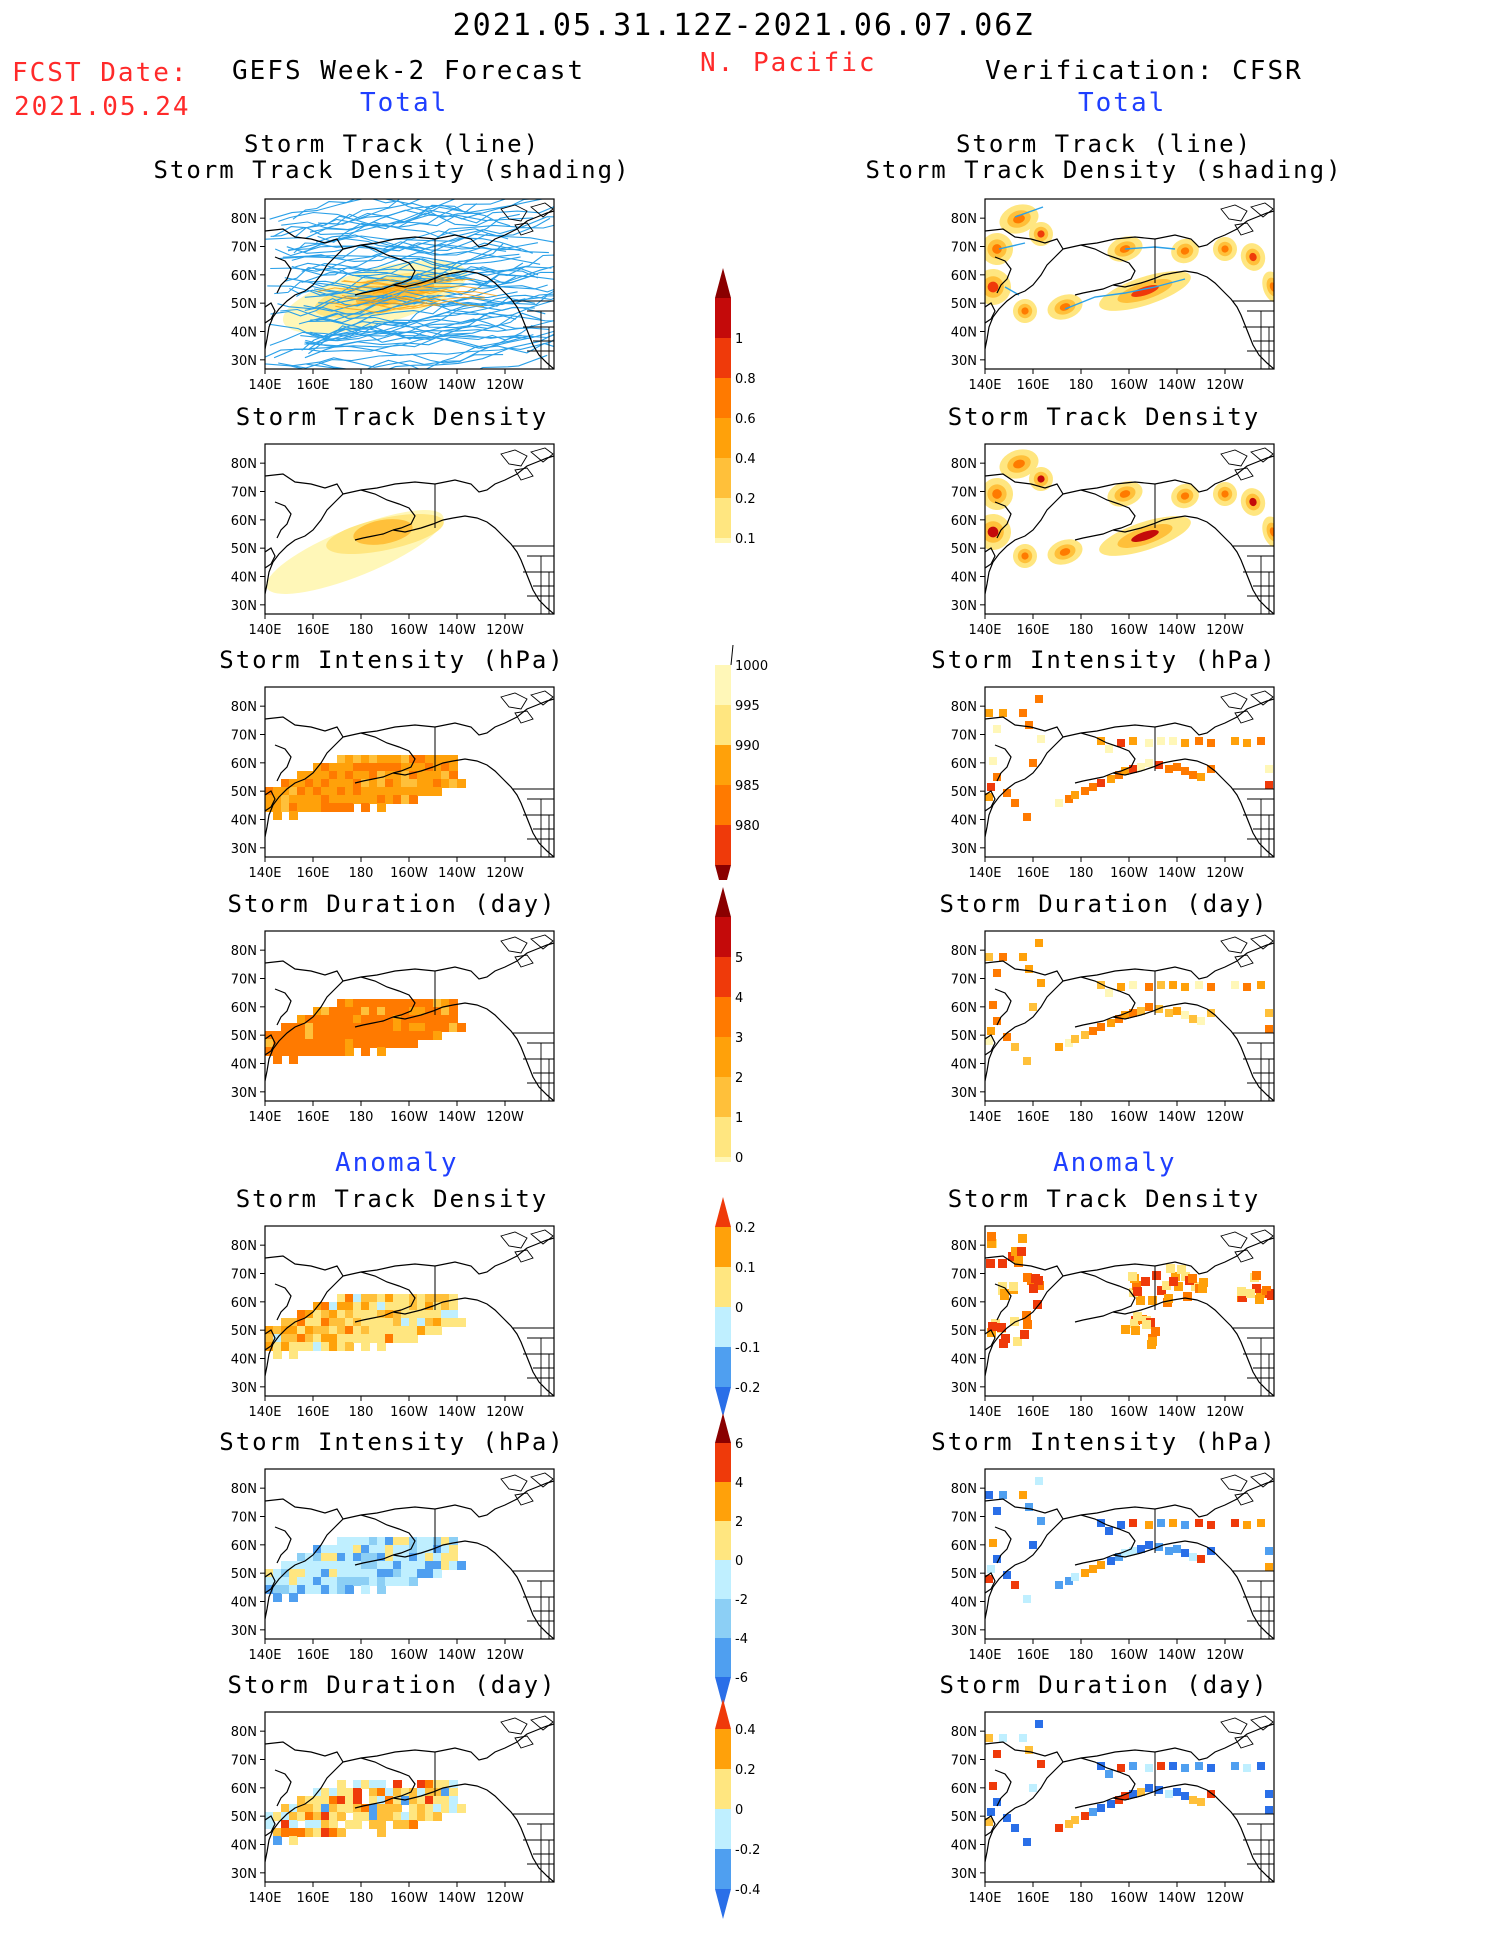  I want to click on colorbar-label: 5, so click(739, 958).